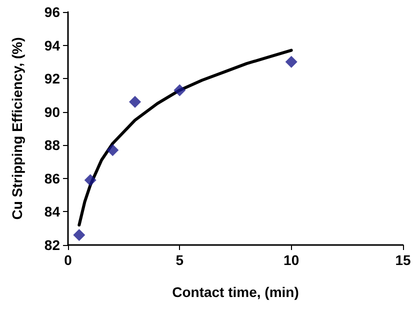 The height and width of the screenshot is (321, 415). I want to click on y-tick-label: 96, so click(52, 12).